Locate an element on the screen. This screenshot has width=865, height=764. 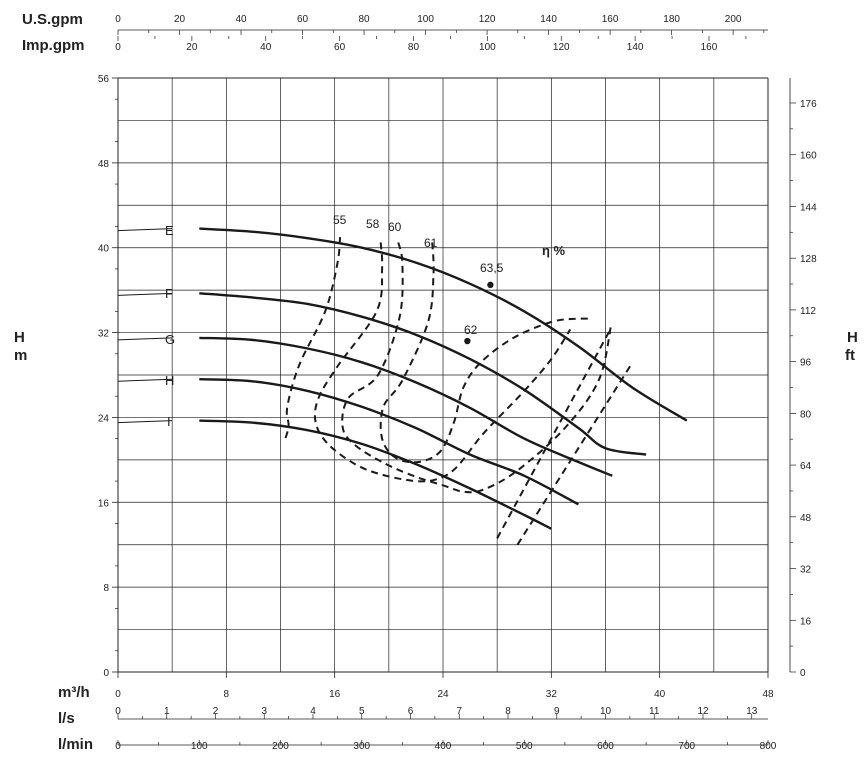
curve-label-e: E is located at coordinates (169, 230).